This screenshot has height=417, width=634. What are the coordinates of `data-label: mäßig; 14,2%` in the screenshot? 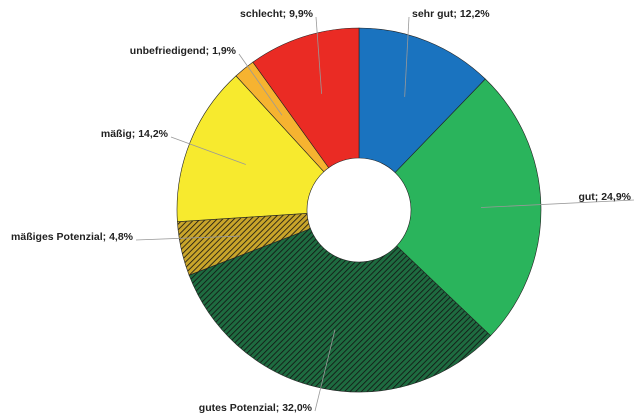 It's located at (135, 134).